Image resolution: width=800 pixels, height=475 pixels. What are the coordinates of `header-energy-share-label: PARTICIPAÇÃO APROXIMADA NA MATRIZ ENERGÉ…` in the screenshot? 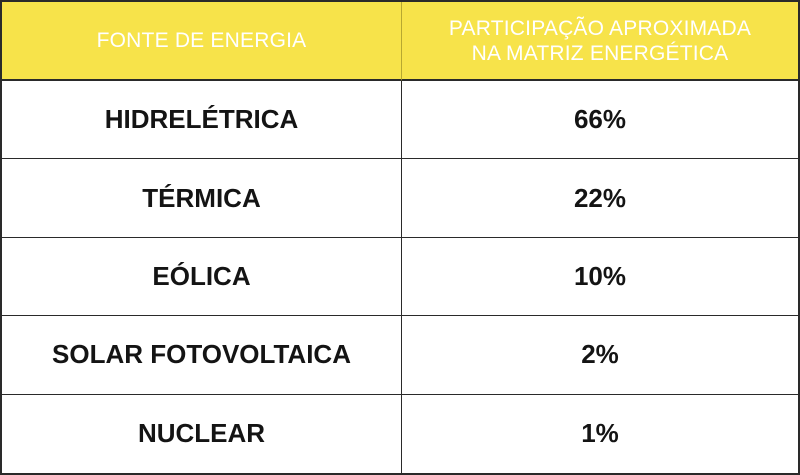 It's located at (600, 40).